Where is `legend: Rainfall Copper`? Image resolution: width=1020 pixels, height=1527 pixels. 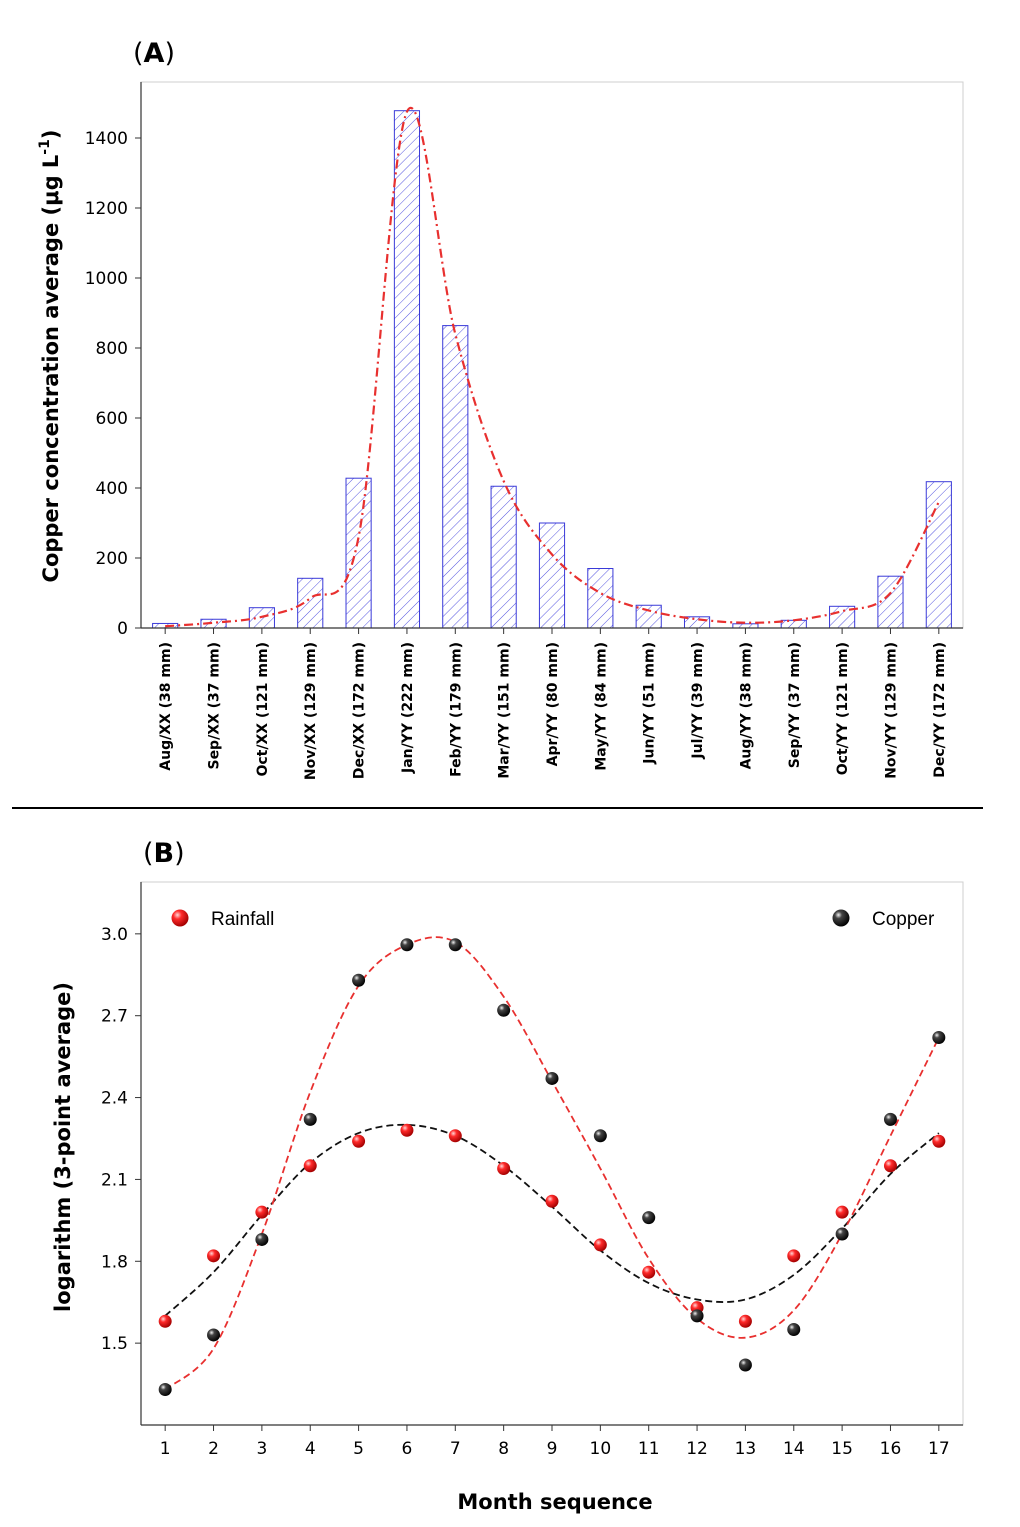 legend: Rainfall Copper is located at coordinates (553, 919).